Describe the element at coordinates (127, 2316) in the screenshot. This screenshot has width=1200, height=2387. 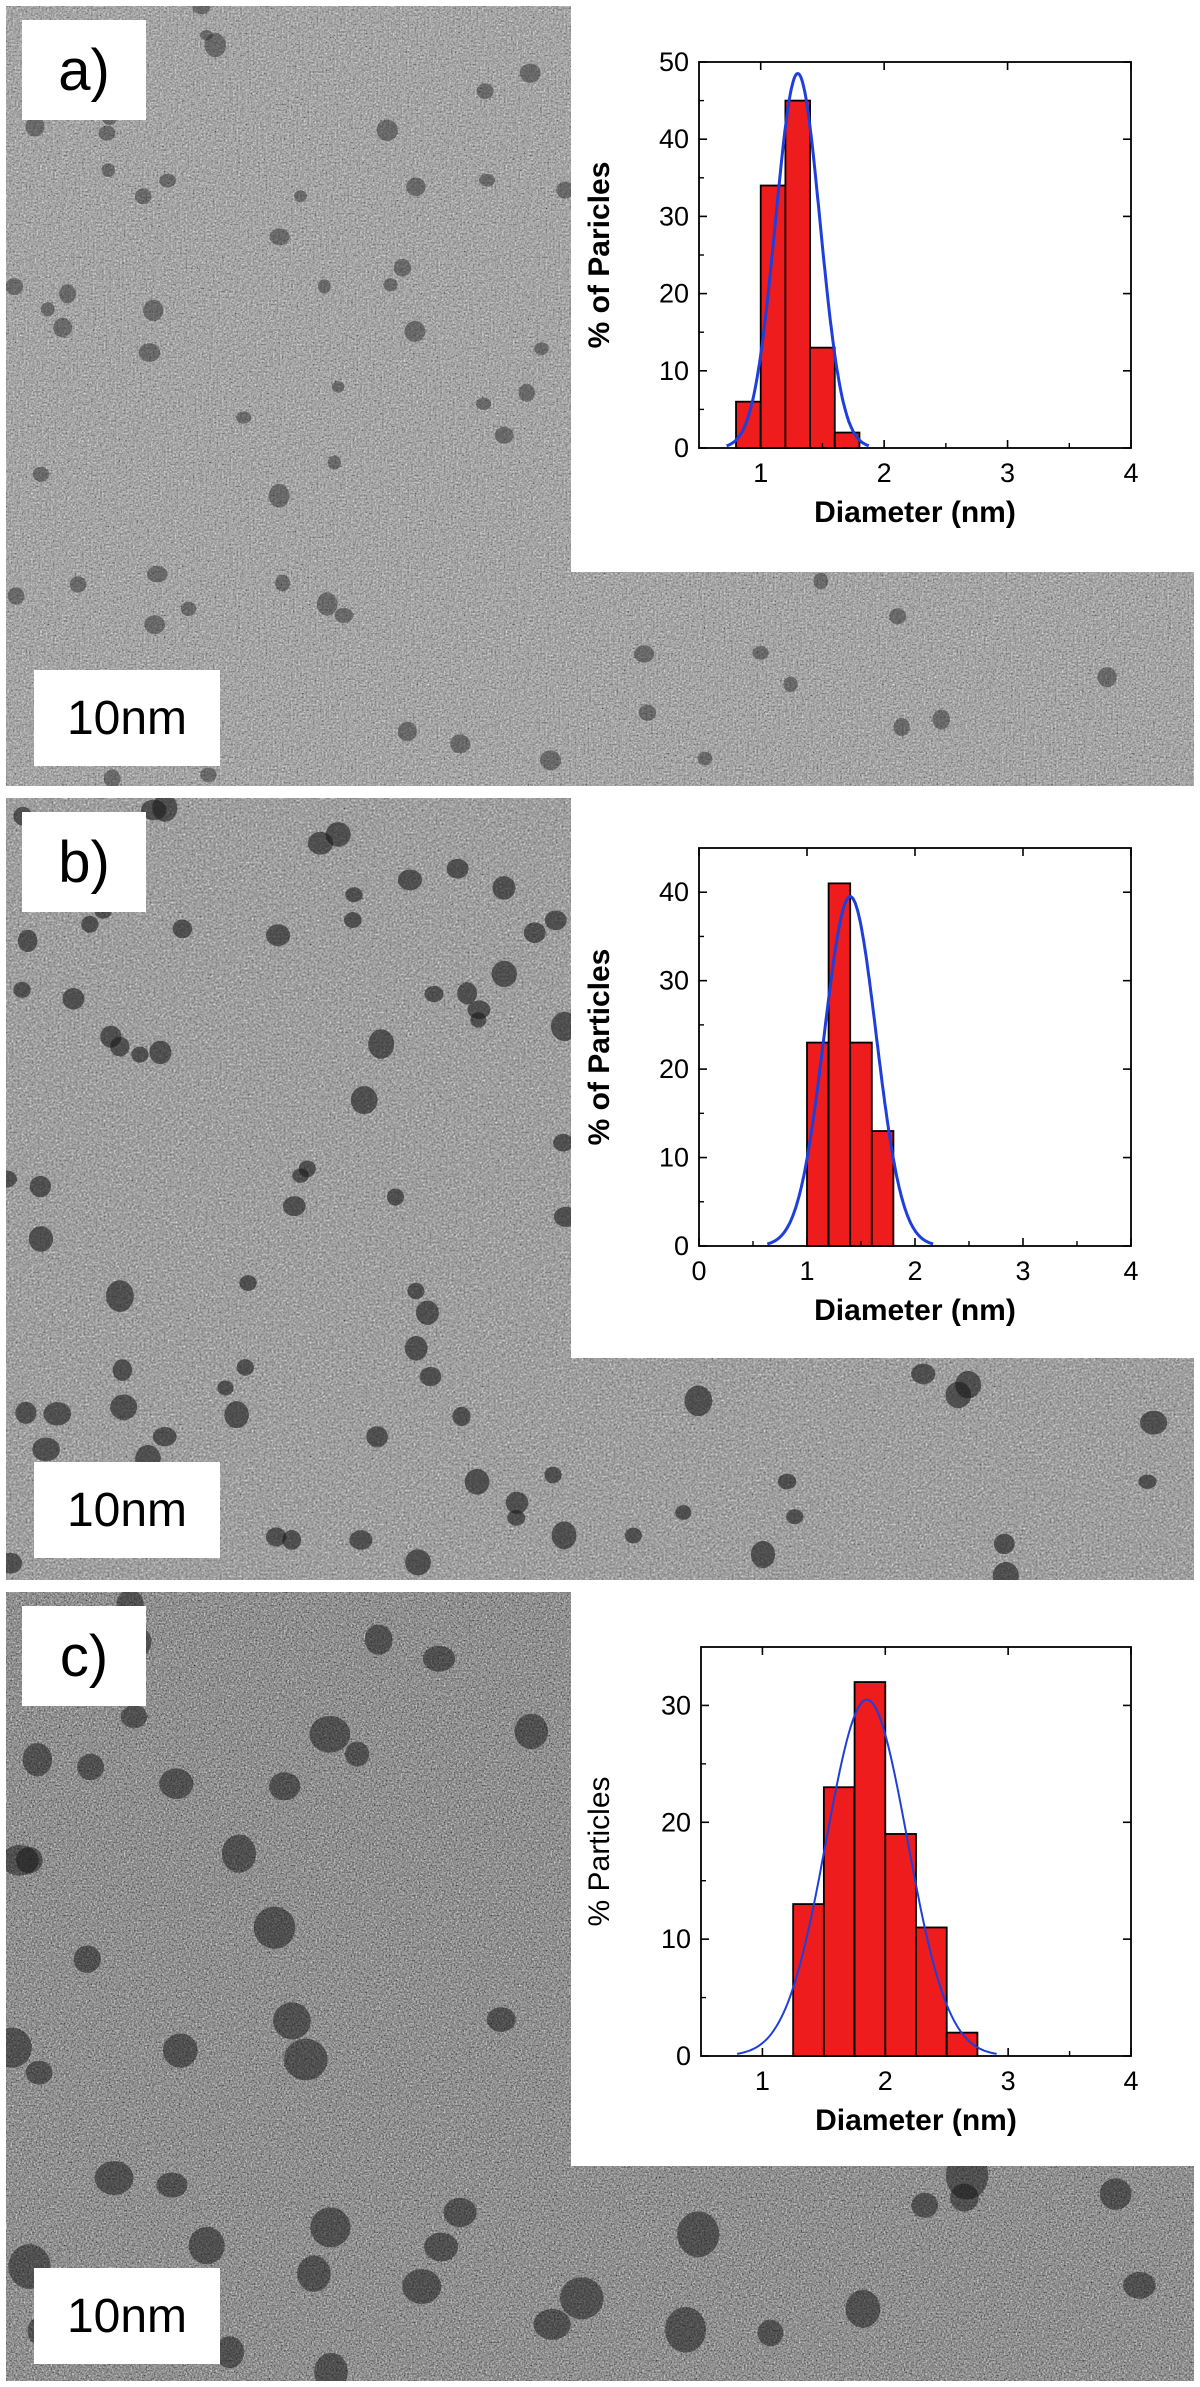
I see `scale-bar-label-c: 10nm` at that location.